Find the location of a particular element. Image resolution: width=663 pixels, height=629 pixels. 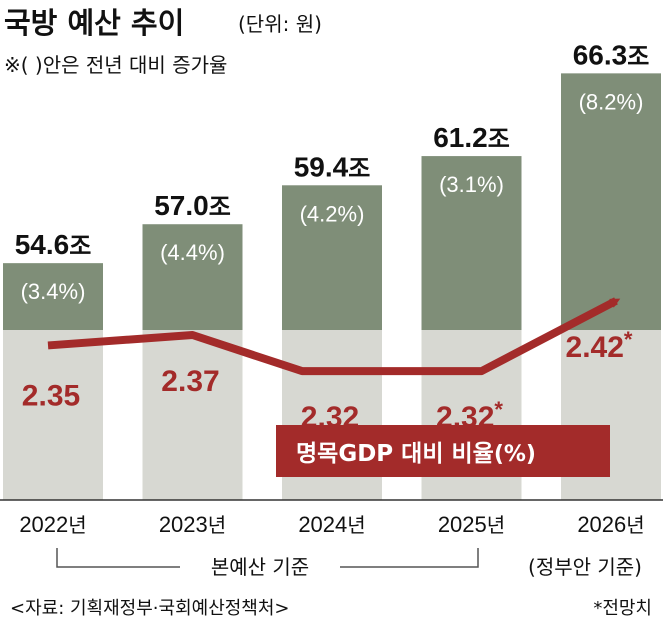

gdp-ratio-line is located at coordinates (334, 336).